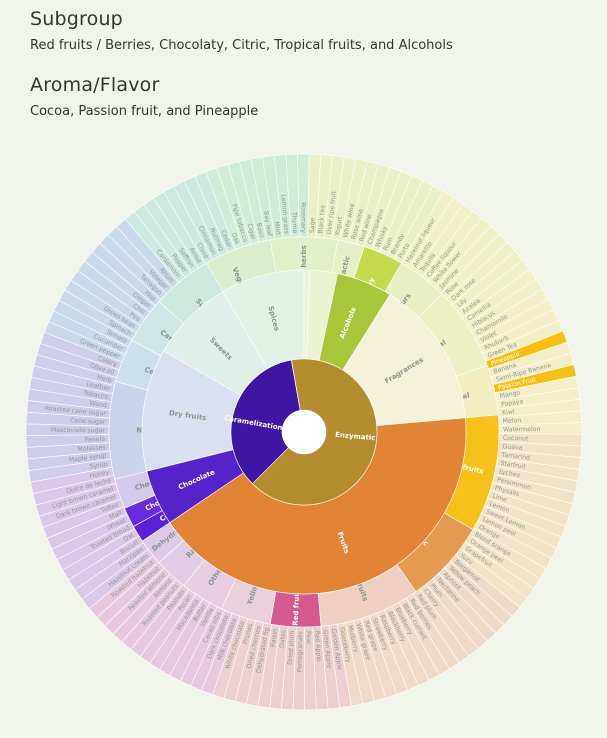  I want to click on aroma-label-lemon-grass: Lemon grass, so click(284, 214).